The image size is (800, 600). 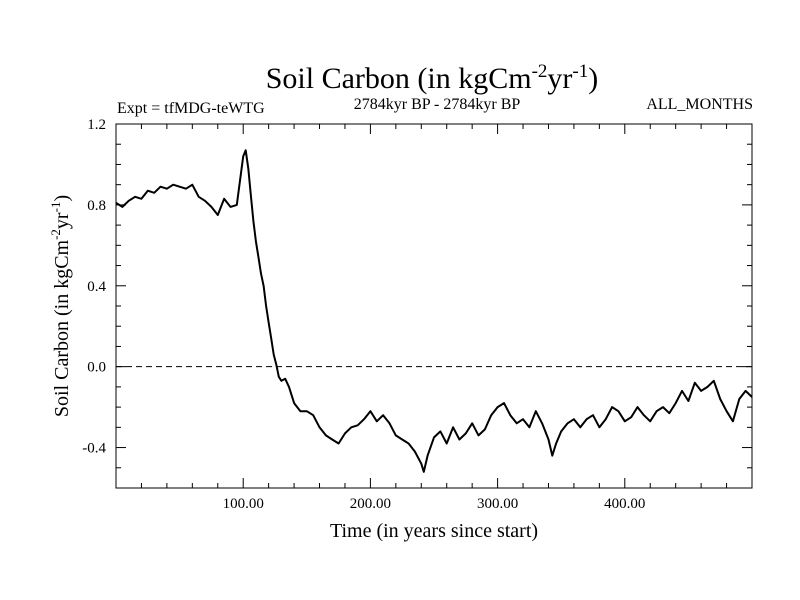 I want to click on y-label-superscript-2: -1, so click(x=55, y=207).